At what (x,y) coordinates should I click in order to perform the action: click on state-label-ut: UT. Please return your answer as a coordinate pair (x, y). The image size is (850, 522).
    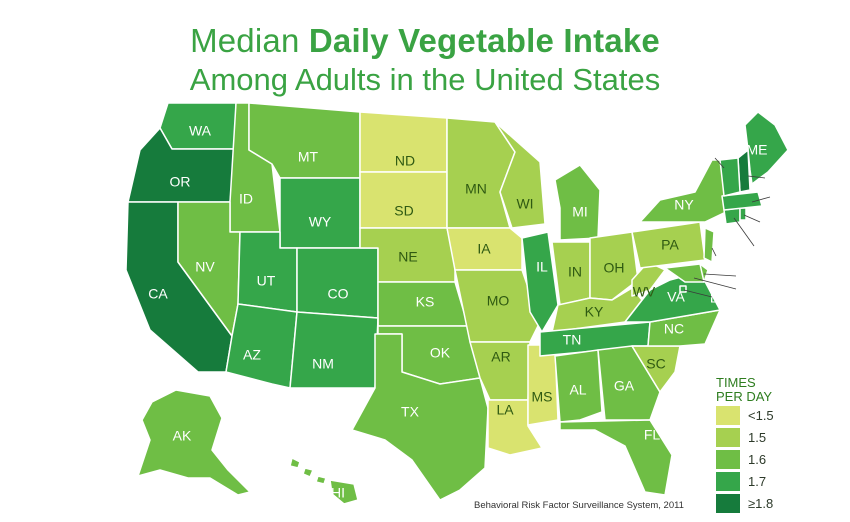
    Looking at the image, I should click on (266, 281).